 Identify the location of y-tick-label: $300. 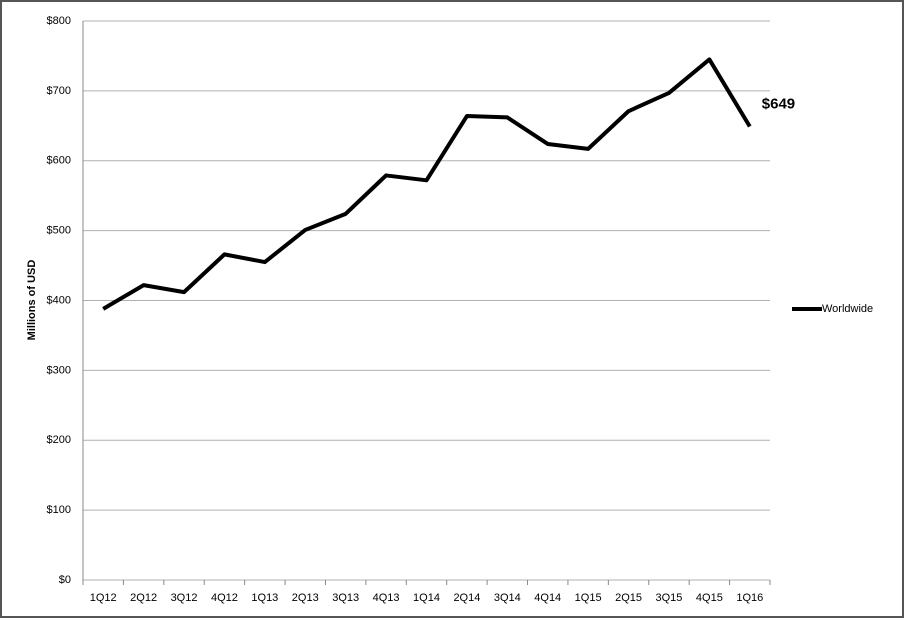
(59, 370).